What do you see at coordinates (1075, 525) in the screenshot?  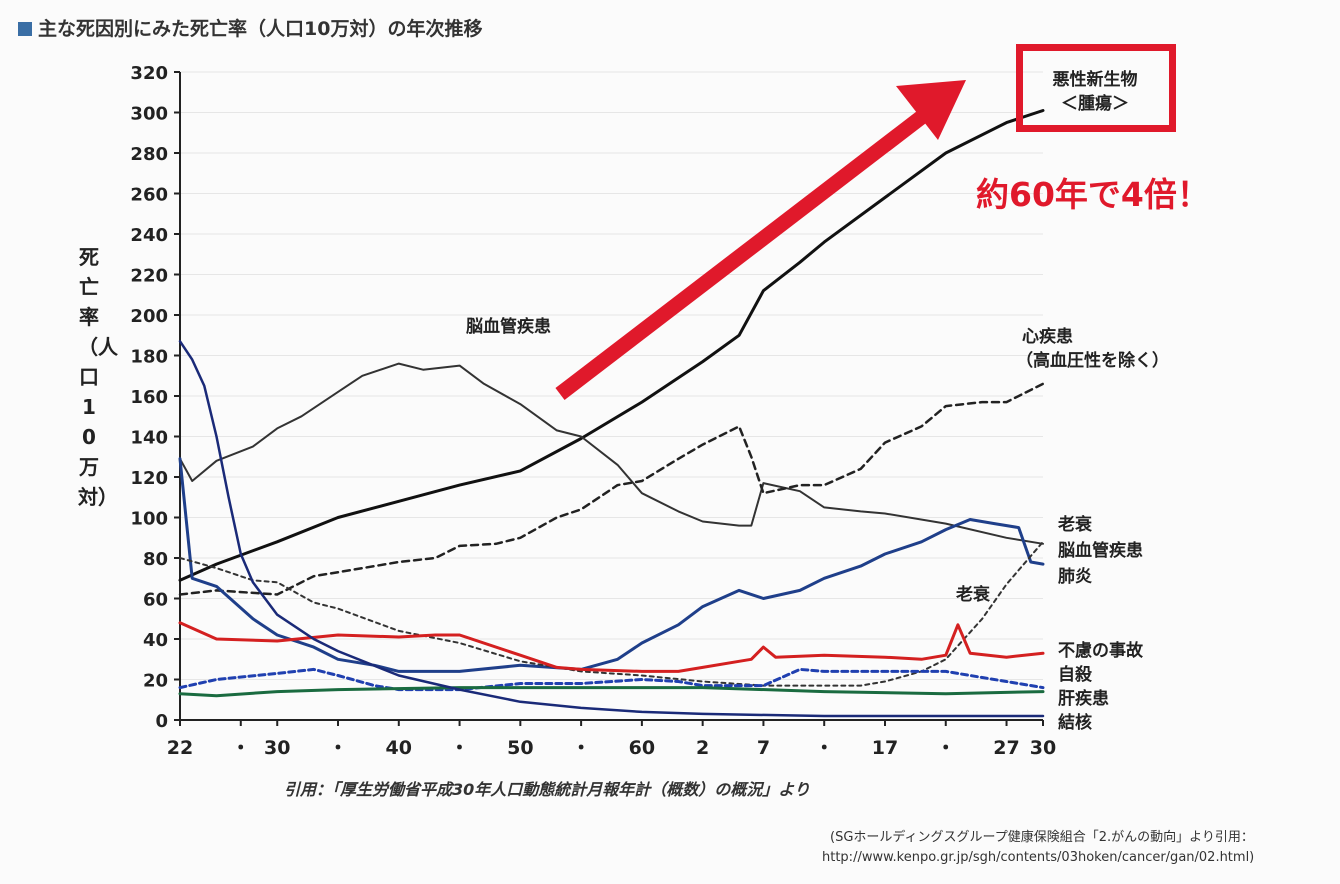 I see `end-label-senility: 老衰` at bounding box center [1075, 525].